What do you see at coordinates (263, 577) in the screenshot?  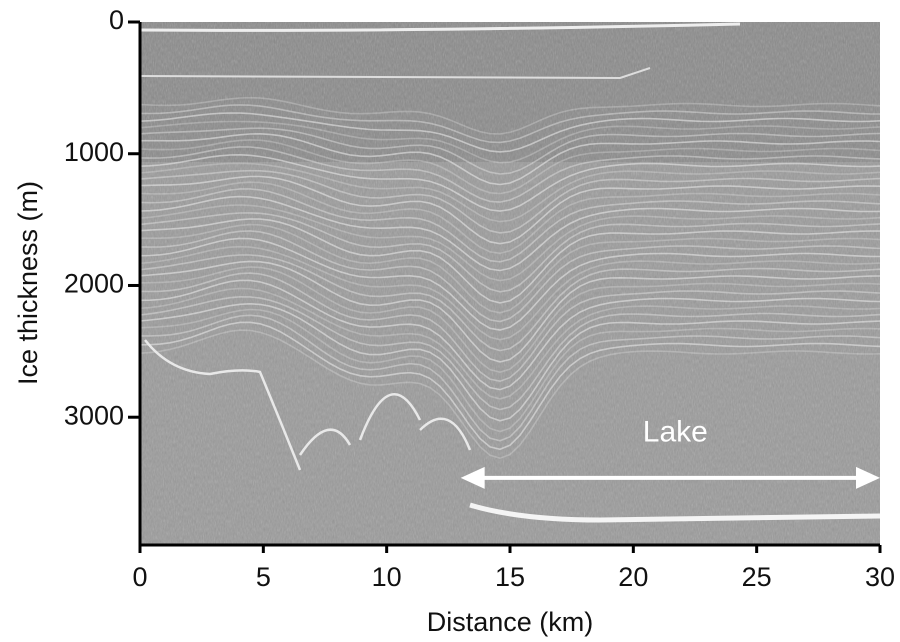 I see `x-tick-label: 5` at bounding box center [263, 577].